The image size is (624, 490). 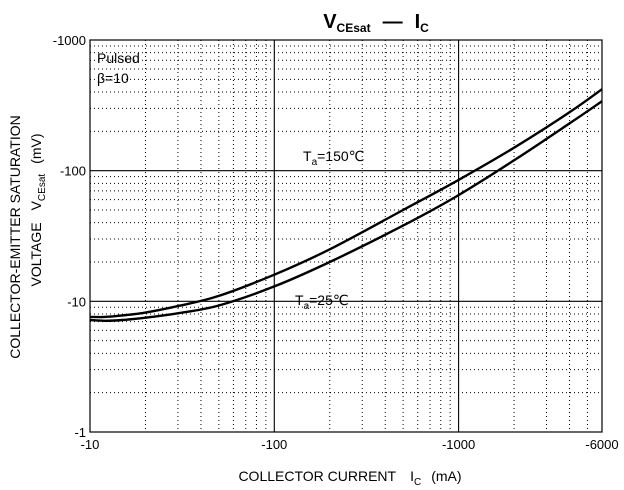 I want to click on y-tick-label: -10, so click(x=76, y=301).